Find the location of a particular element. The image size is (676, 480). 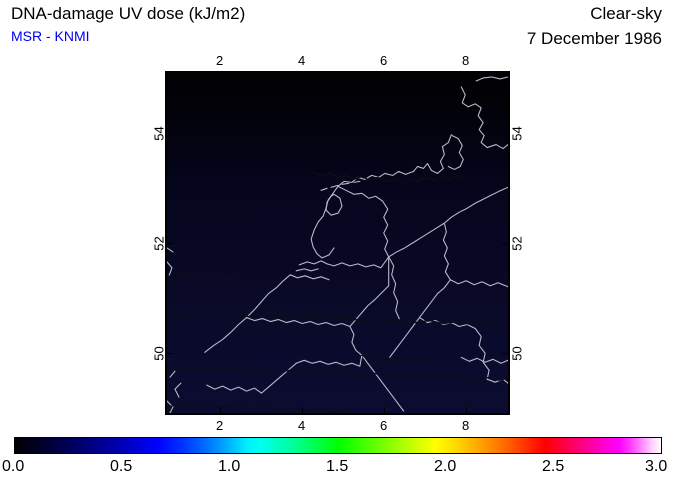

axis-label-bottom-4: 8 is located at coordinates (466, 425).